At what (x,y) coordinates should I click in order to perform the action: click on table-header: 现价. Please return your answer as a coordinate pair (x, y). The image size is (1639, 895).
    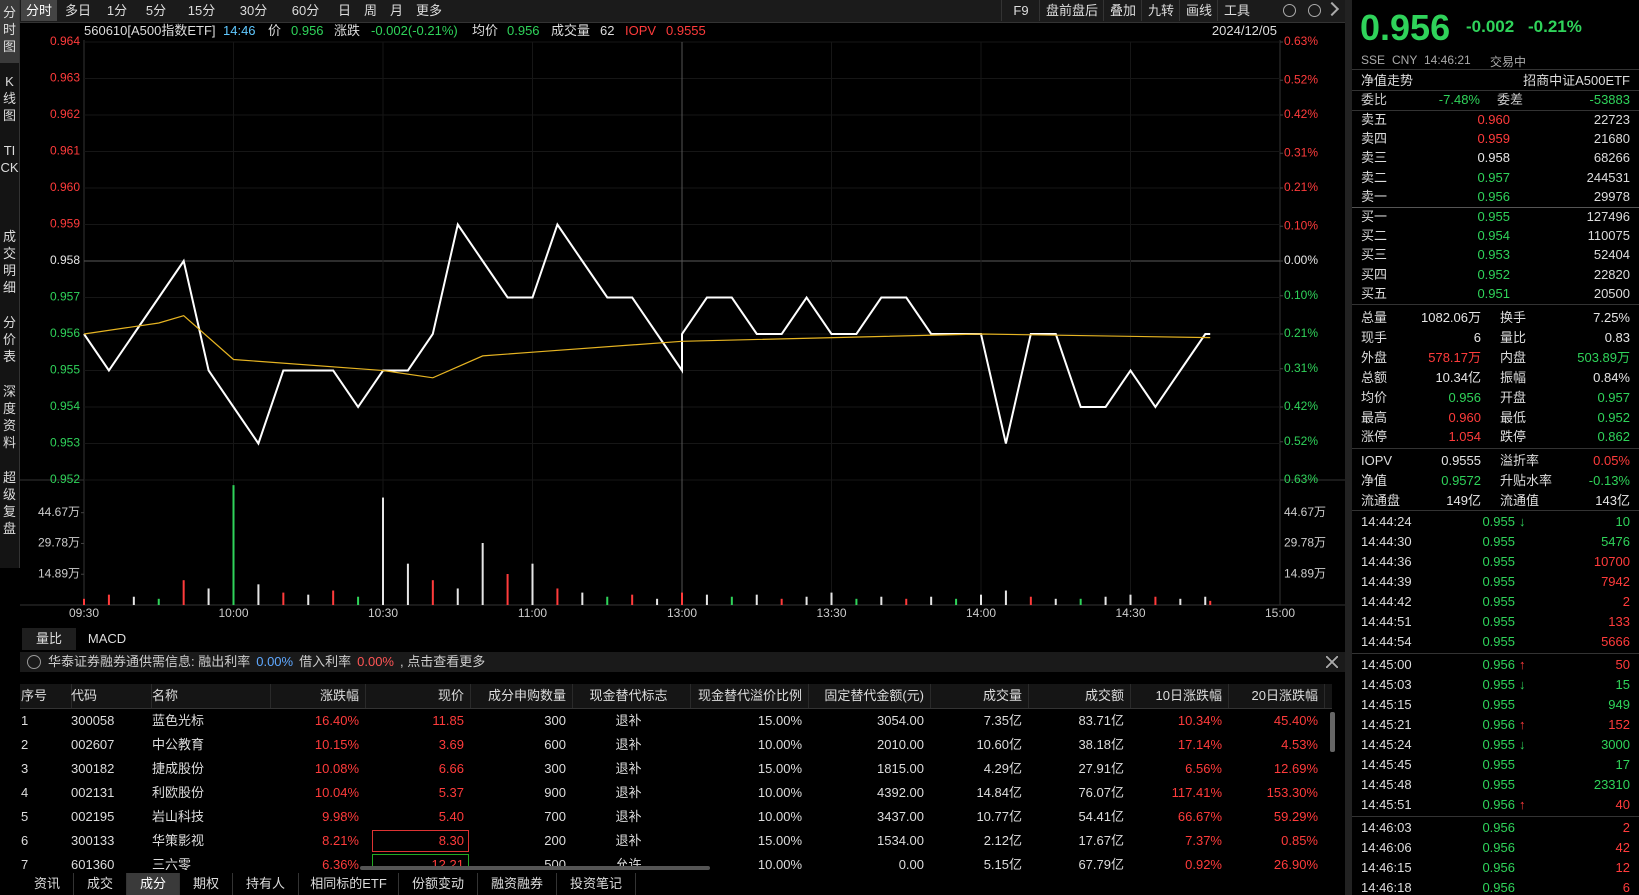
    Looking at the image, I should click on (421, 696).